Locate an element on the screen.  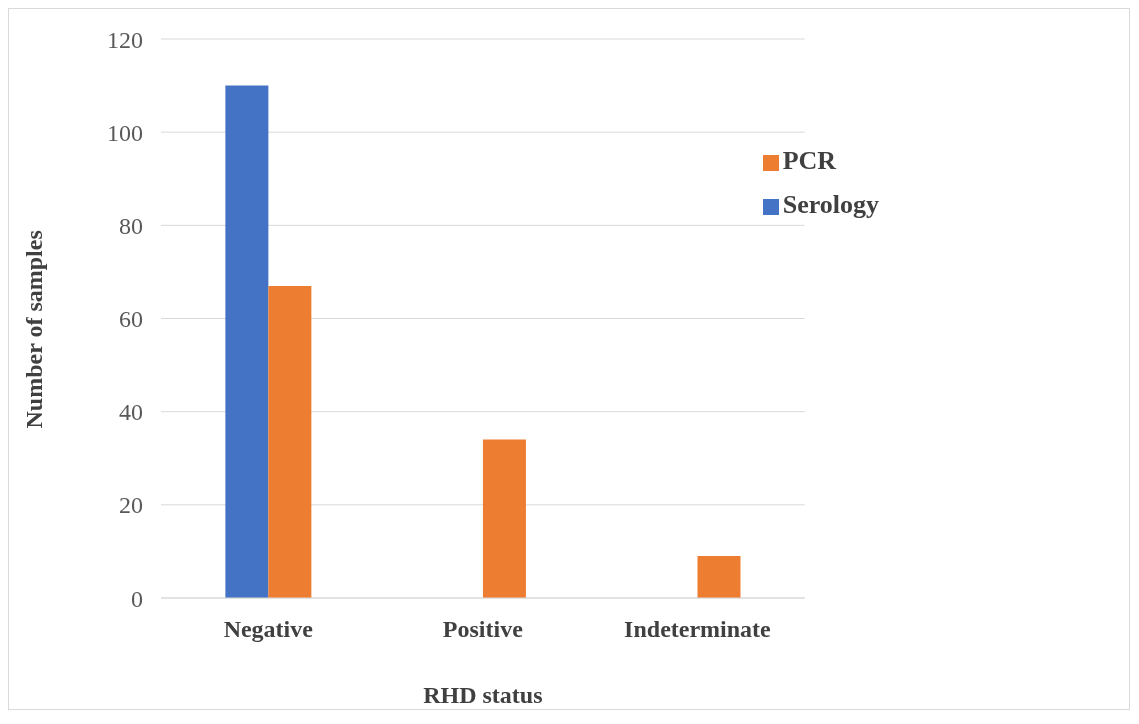
y-tick-label: 0 is located at coordinates (137, 598).